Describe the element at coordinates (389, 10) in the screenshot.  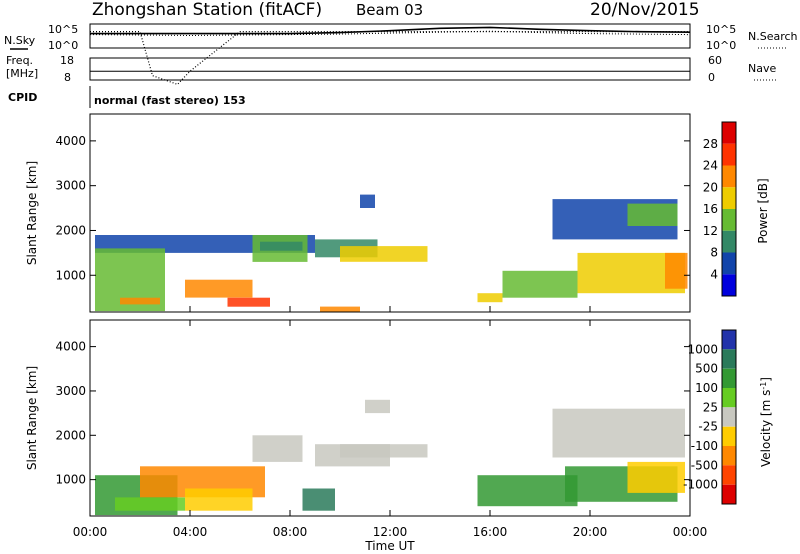
I see `beam-label: Beam 03` at that location.